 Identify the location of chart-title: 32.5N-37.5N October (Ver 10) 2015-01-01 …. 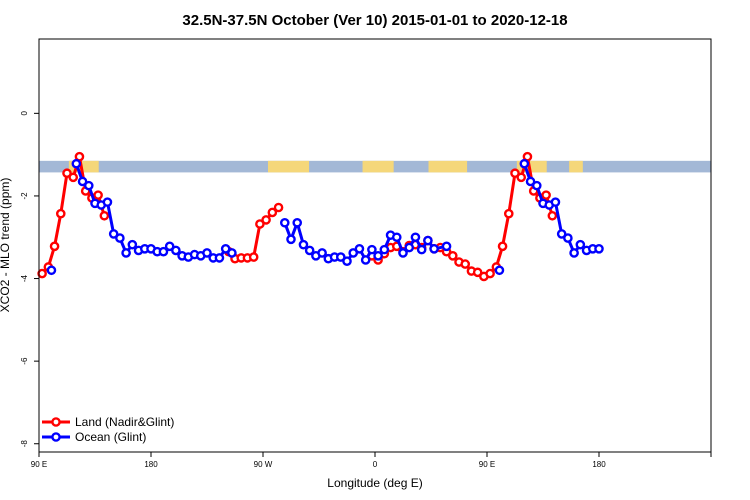
(374, 20).